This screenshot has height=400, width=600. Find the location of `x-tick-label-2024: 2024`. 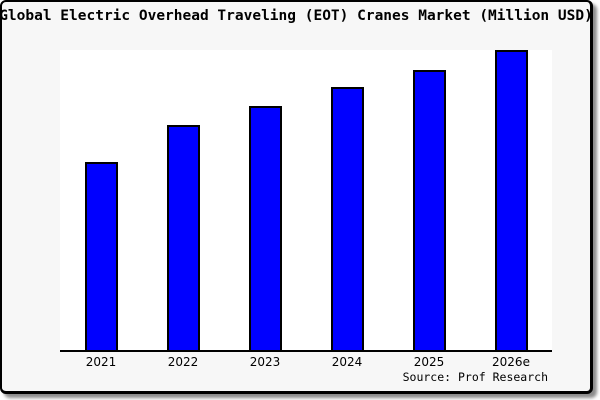

x-tick-label-2024: 2024 is located at coordinates (347, 362).